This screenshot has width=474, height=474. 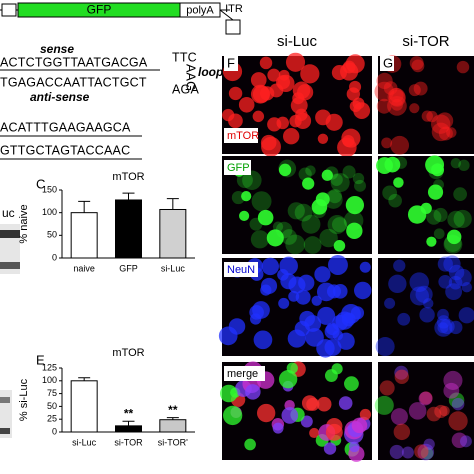 What do you see at coordinates (231, 63) in the screenshot?
I see `letter-bg` at bounding box center [231, 63].